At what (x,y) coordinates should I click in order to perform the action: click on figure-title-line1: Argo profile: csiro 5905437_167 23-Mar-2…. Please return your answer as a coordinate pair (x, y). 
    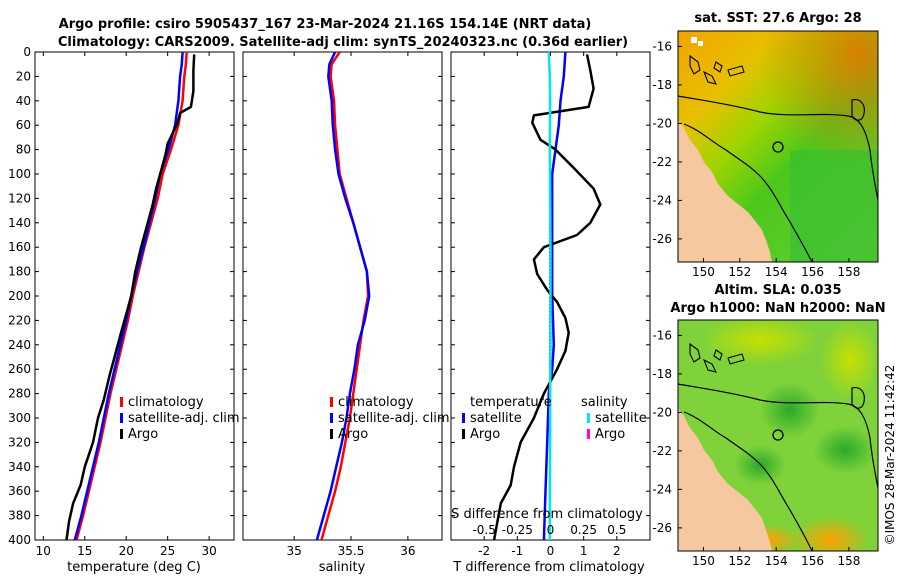
    Looking at the image, I should click on (325, 24).